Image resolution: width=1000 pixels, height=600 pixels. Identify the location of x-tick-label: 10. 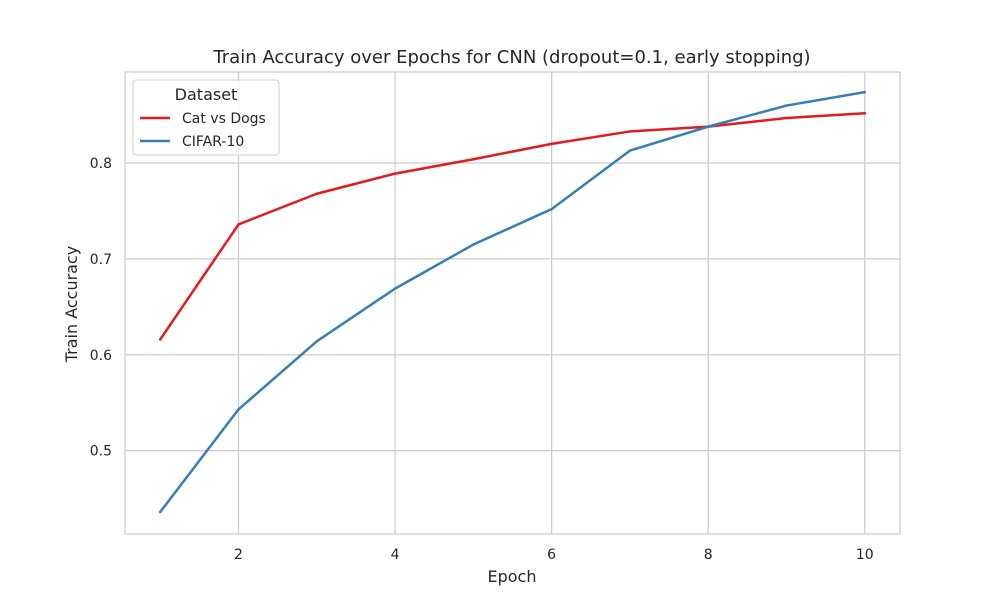
(865, 555).